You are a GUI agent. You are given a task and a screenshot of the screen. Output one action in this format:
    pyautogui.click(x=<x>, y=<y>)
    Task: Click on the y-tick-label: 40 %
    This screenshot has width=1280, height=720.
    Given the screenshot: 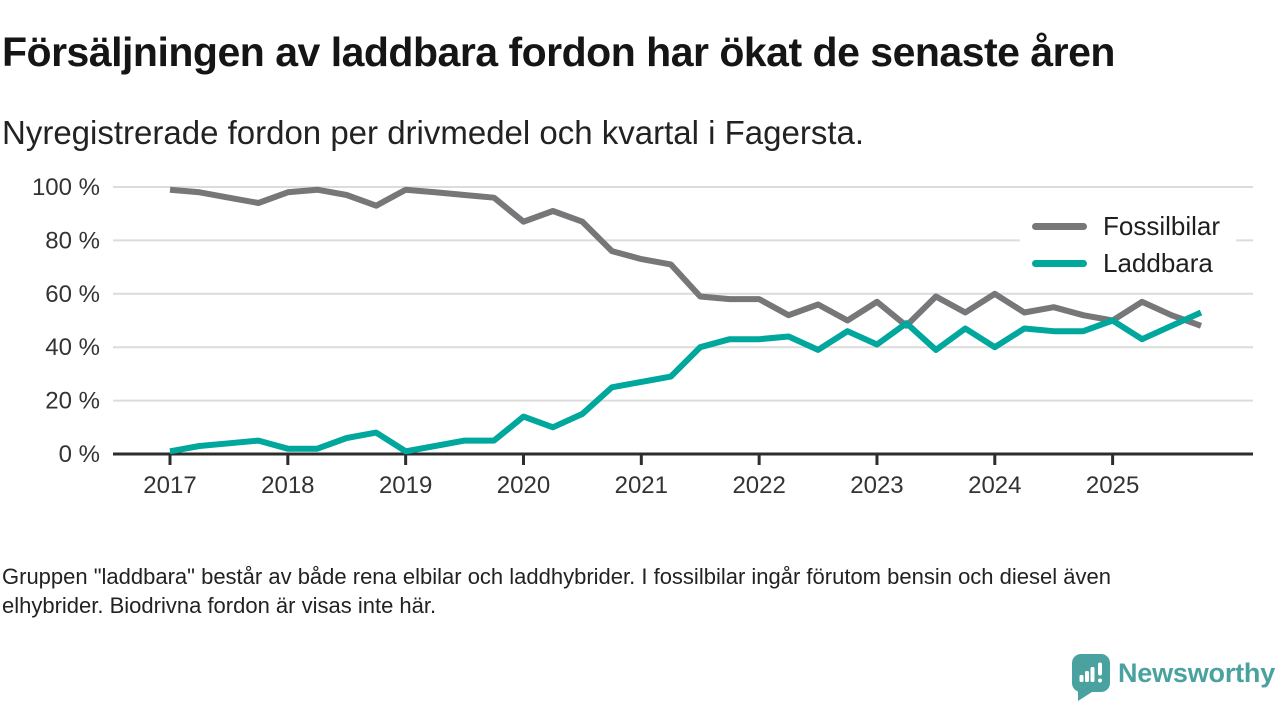 What is the action you would take?
    pyautogui.click(x=72, y=347)
    